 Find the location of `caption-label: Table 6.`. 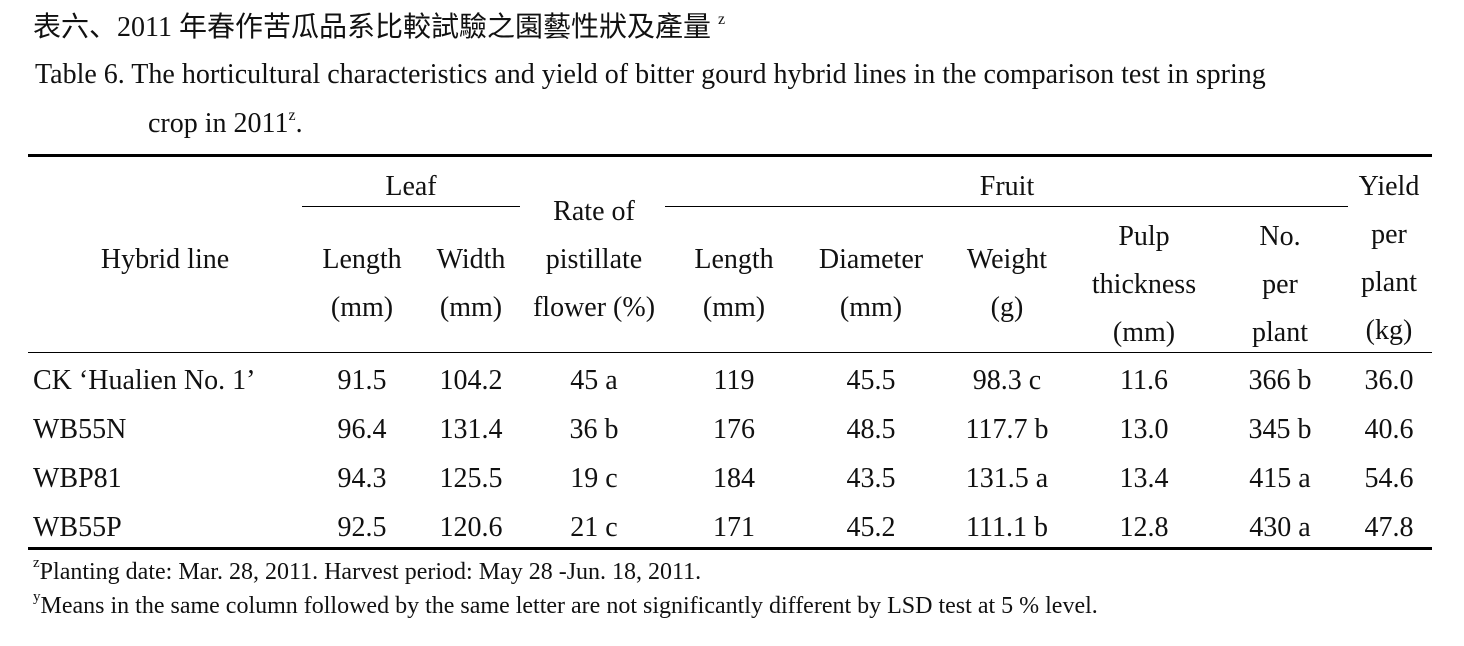

caption-label: Table 6. is located at coordinates (80, 74).